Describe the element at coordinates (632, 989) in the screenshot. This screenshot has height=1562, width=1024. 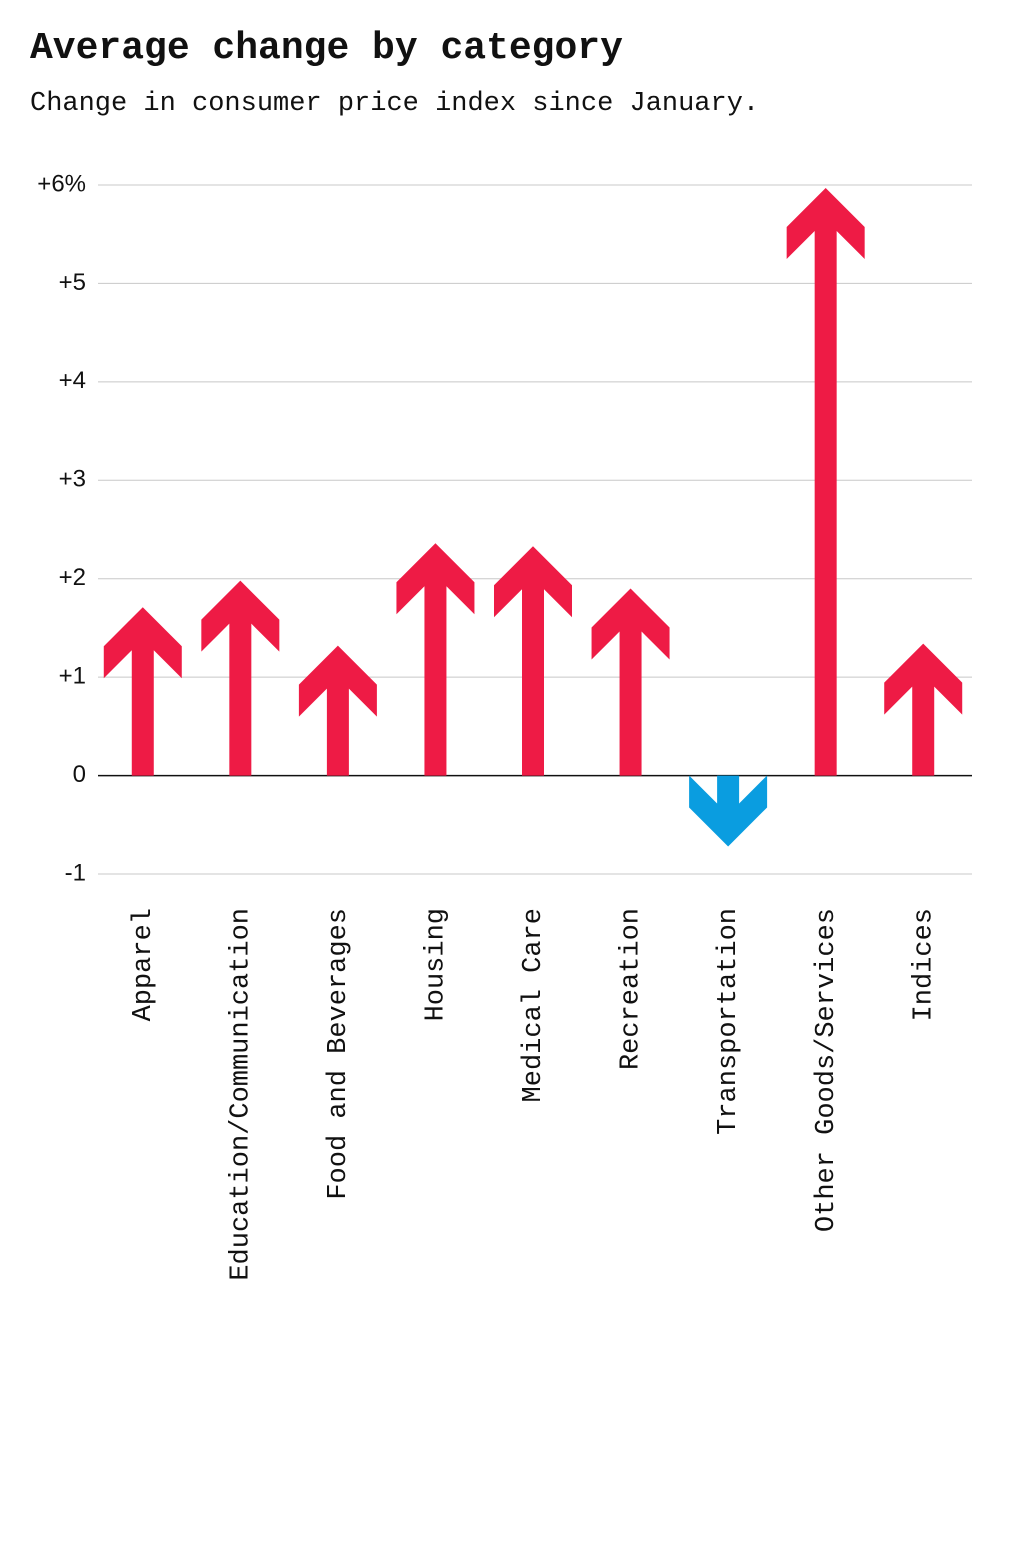
I see `x-tick-label: Recreation` at that location.